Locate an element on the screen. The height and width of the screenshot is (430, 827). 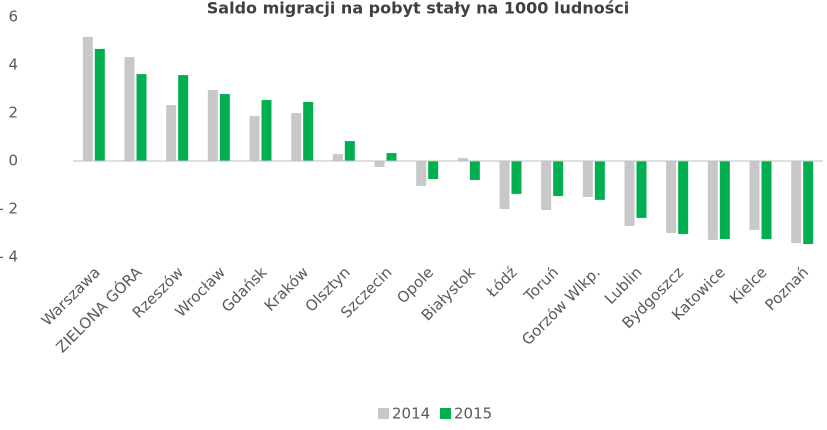
y-tick-label: 6 is located at coordinates (13, 17).